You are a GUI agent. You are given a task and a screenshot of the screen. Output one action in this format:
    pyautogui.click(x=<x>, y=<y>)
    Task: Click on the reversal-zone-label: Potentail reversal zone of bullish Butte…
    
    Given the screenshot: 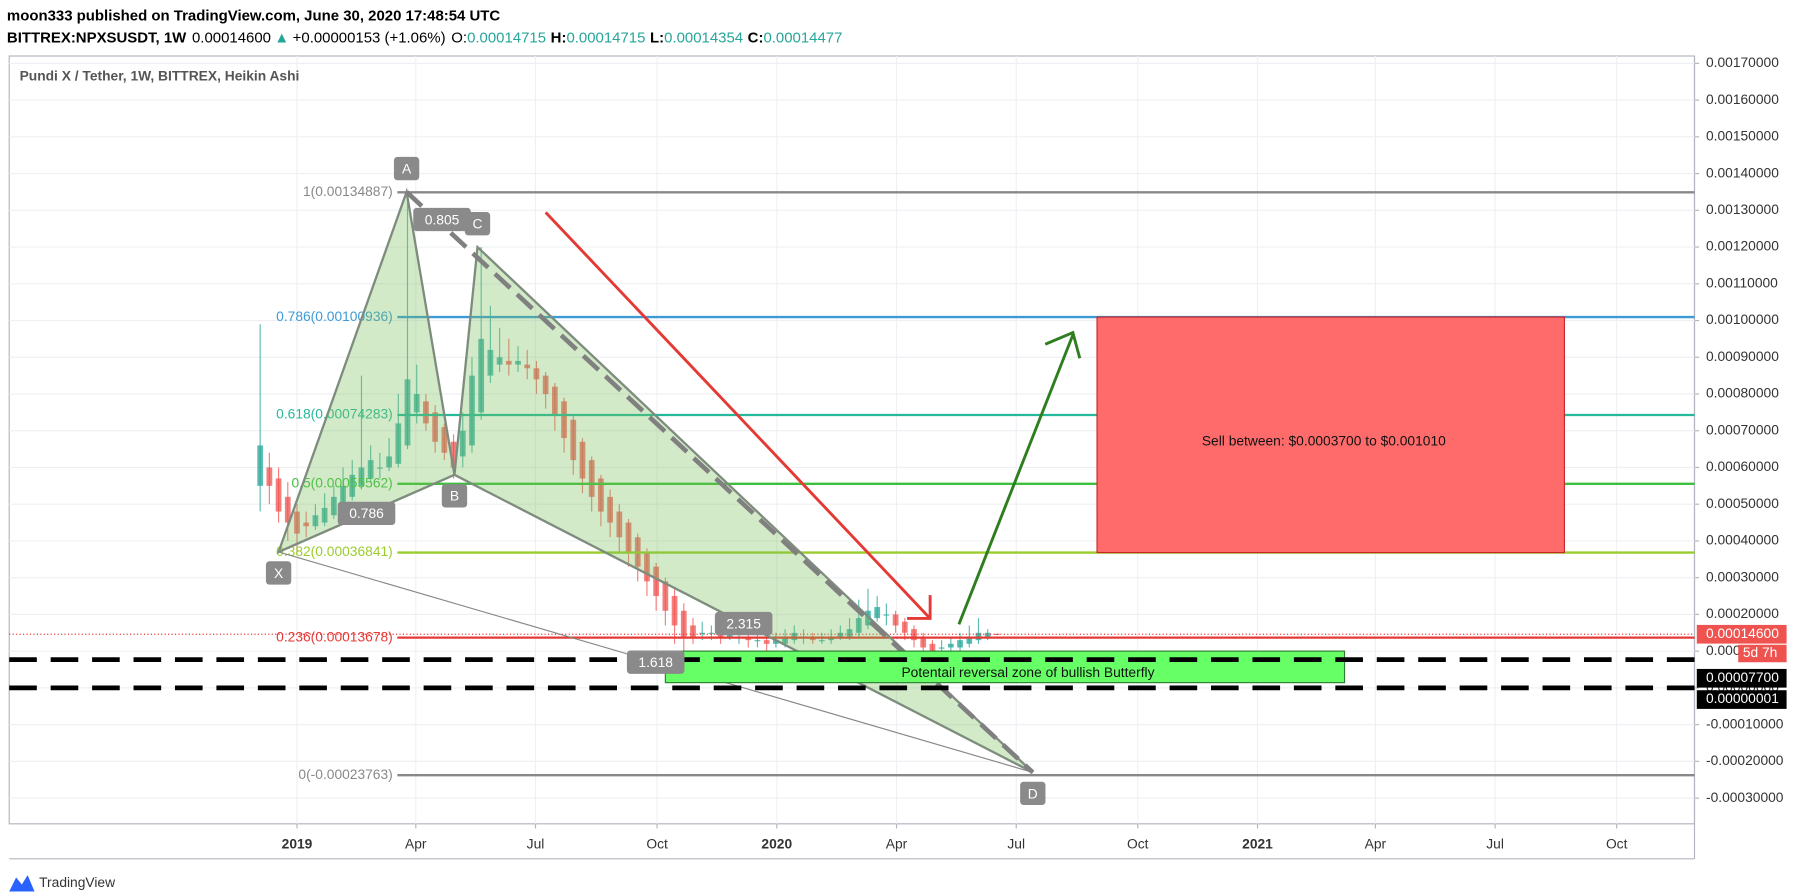 What is the action you would take?
    pyautogui.click(x=1027, y=672)
    